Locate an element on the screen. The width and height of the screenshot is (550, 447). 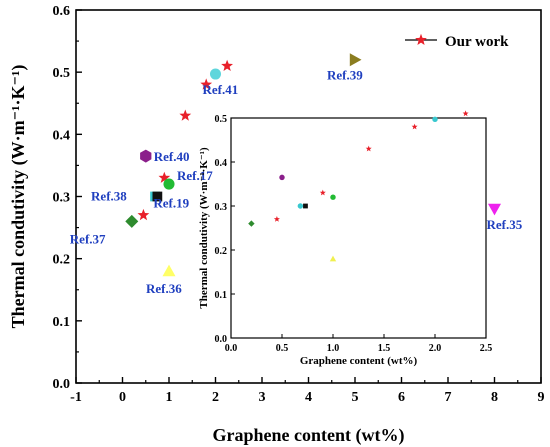
inset-x-tick-label: 1.5 is located at coordinates (384, 348).